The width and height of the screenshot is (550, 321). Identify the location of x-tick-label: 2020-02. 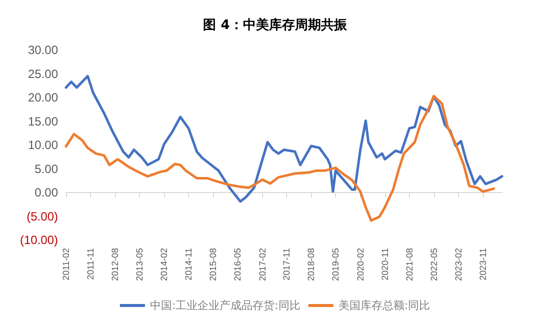
(360, 265).